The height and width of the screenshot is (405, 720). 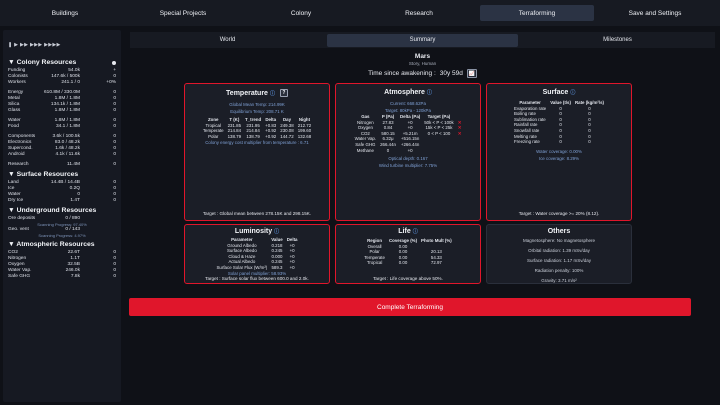 What do you see at coordinates (422, 40) in the screenshot?
I see `subtab-summary: Summary` at bounding box center [422, 40].